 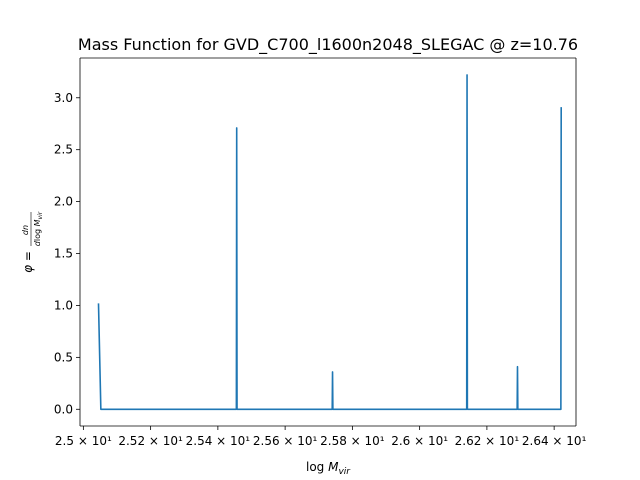 I want to click on y-axis-ticks: 0.0 0.5 1.0 1.5 2.0 2.5 3.0, so click(x=67, y=253).